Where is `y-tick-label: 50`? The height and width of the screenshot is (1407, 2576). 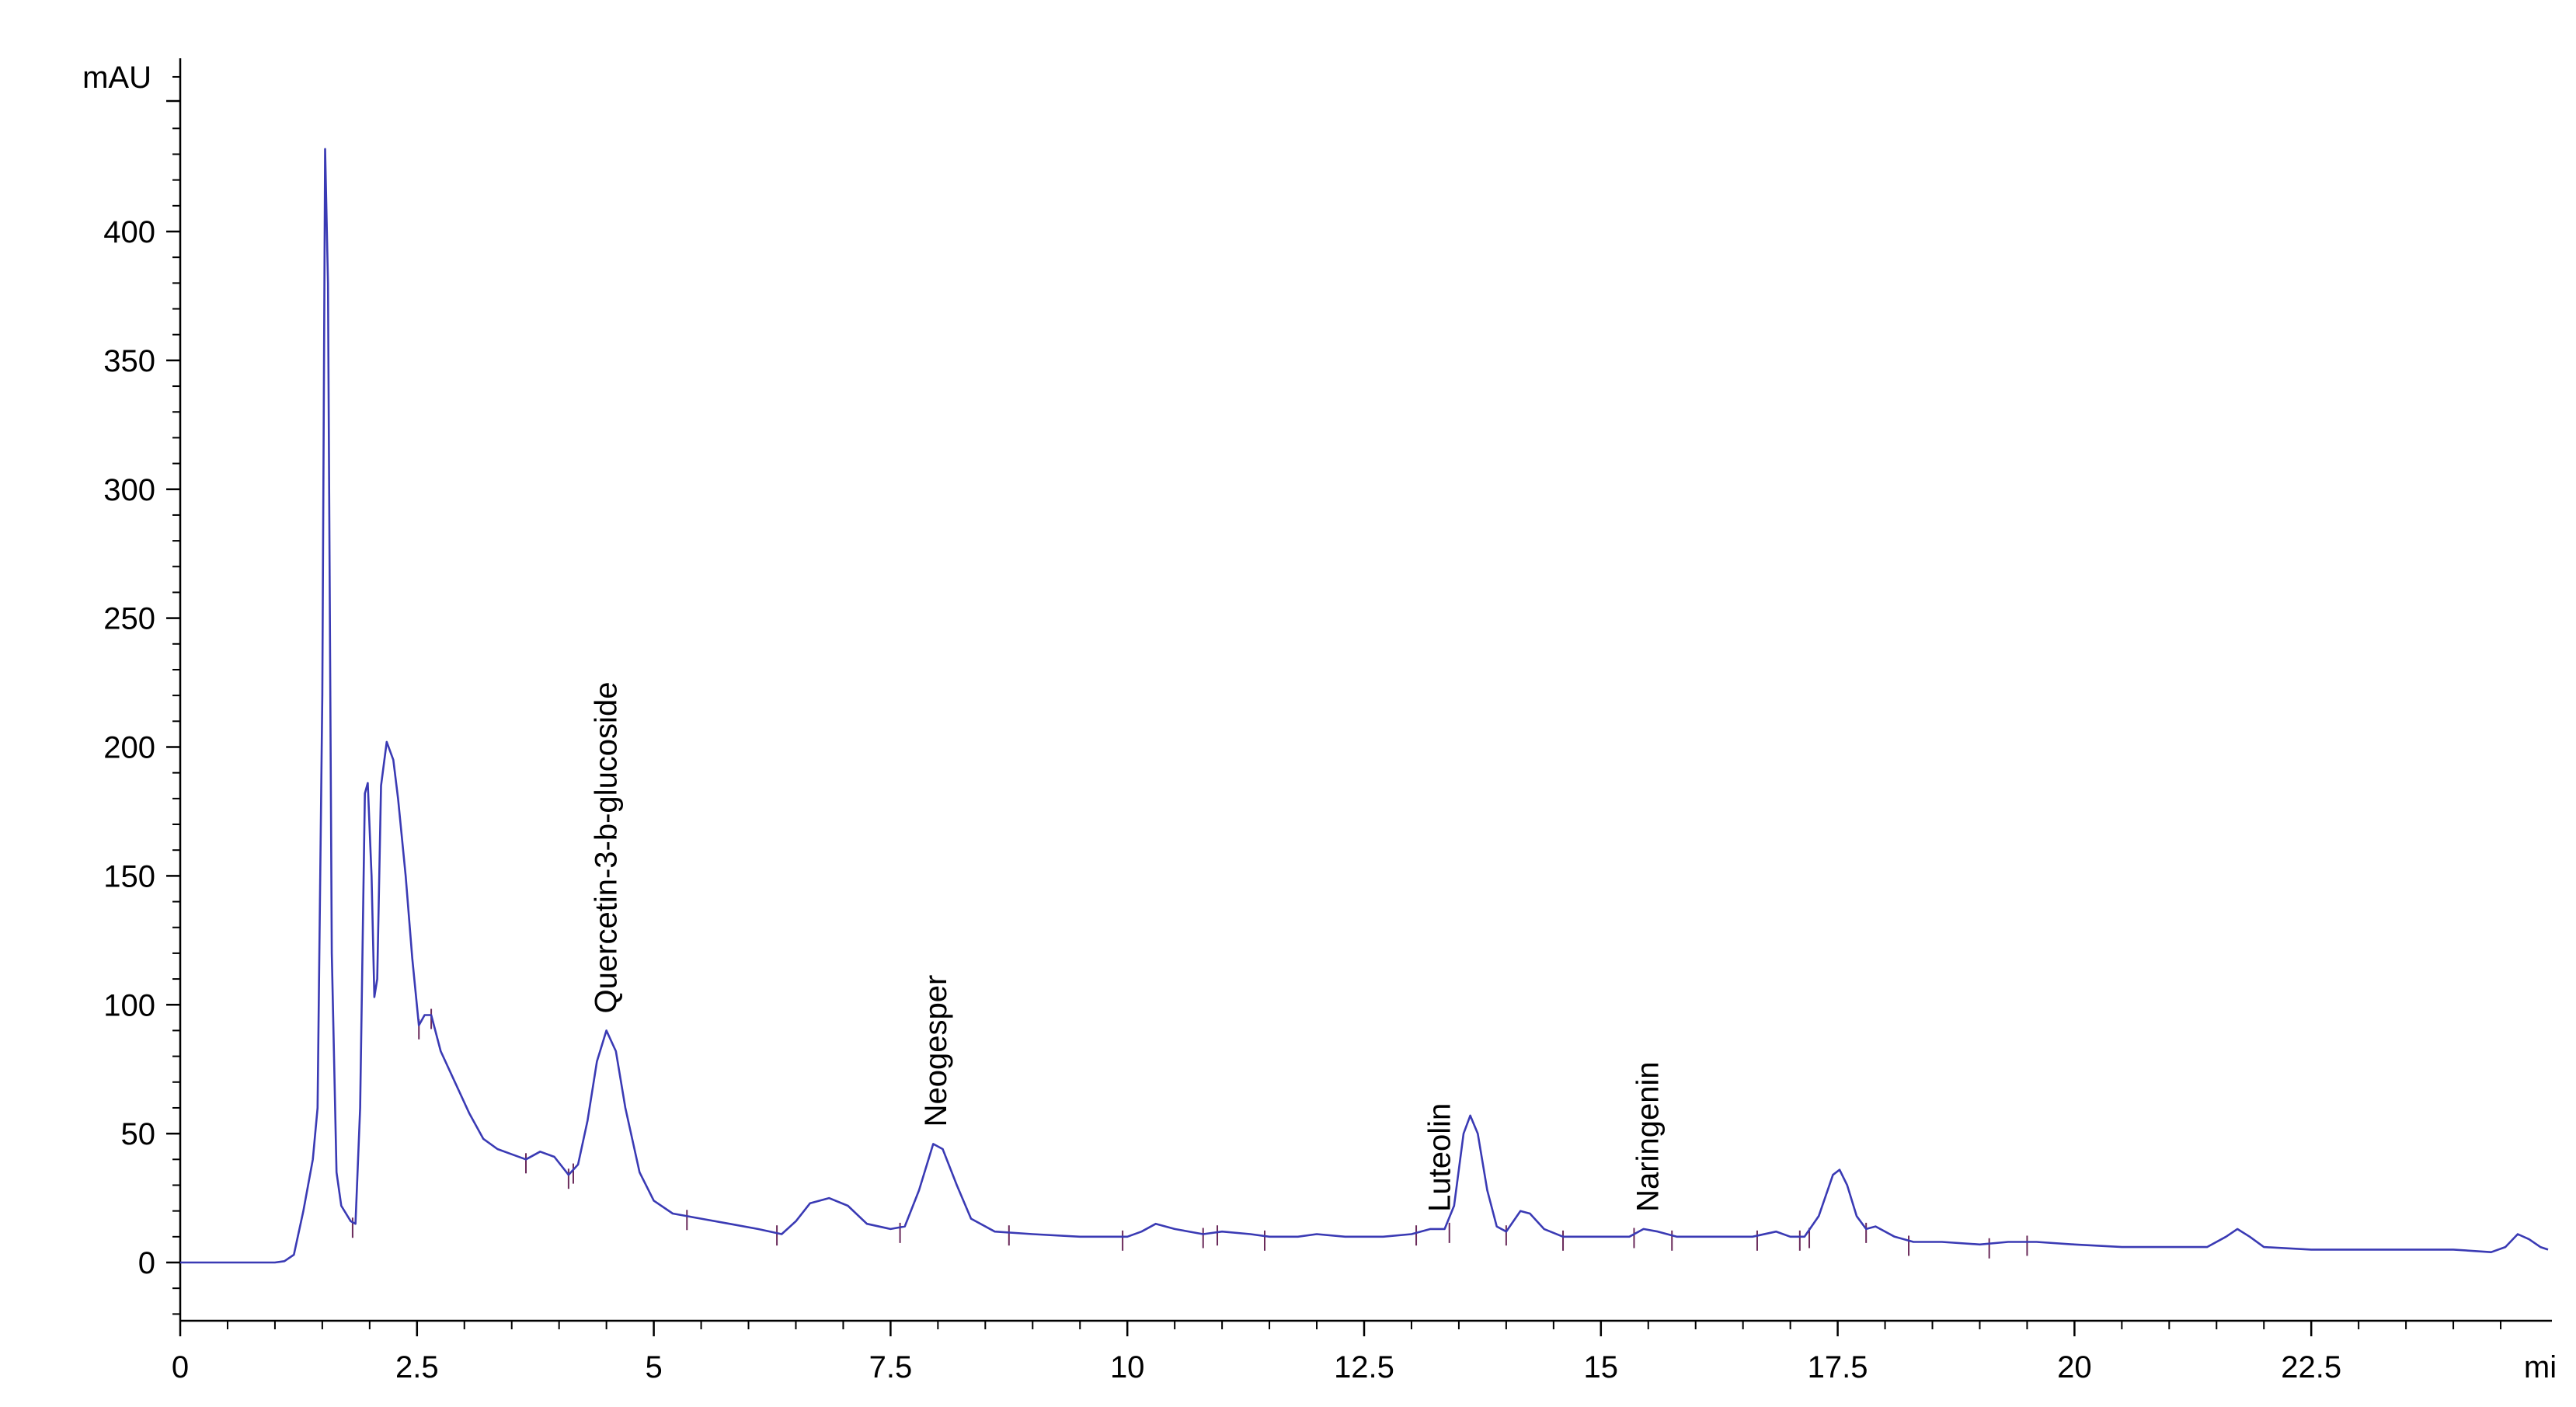
y-tick-label: 50 is located at coordinates (138, 1134).